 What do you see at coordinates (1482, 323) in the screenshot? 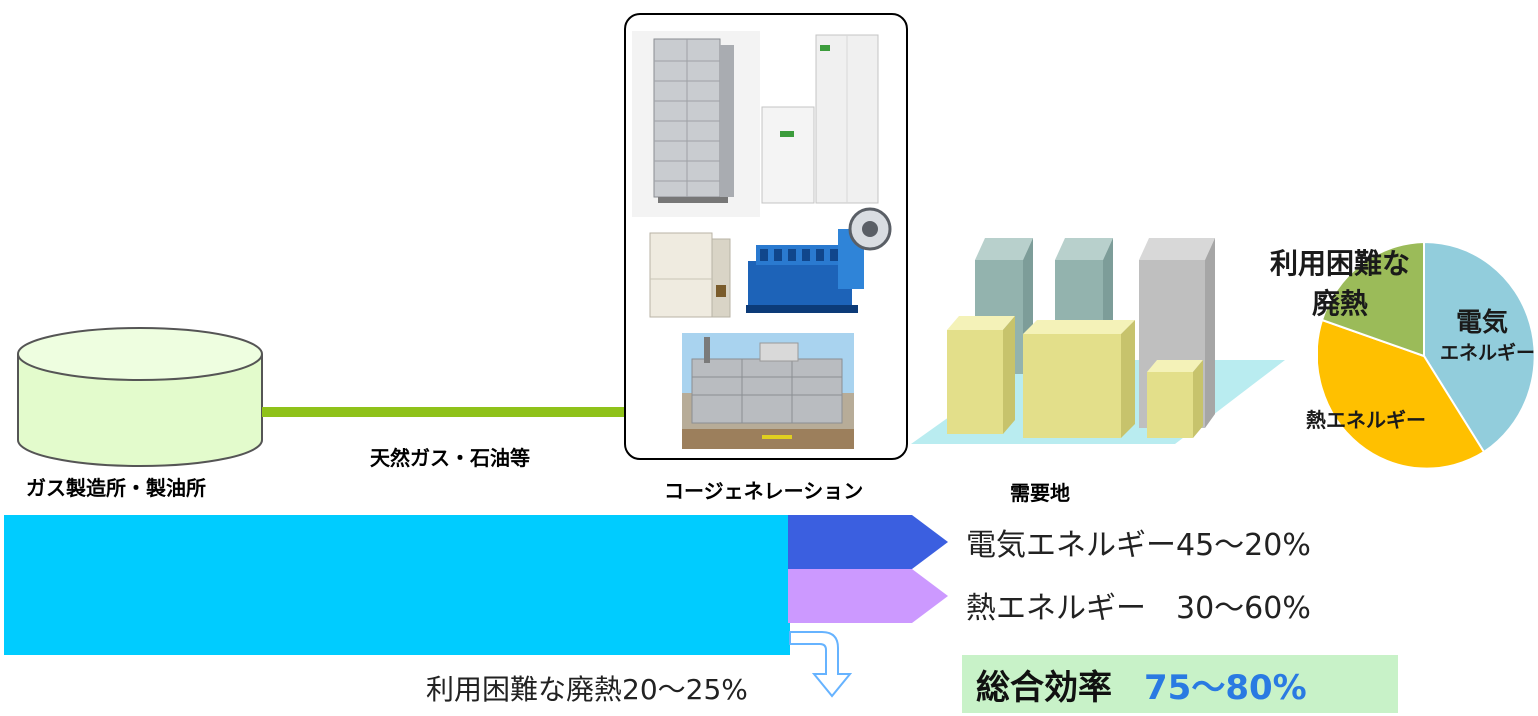
I see `pie-label-electric-line1: 電気` at bounding box center [1482, 323].